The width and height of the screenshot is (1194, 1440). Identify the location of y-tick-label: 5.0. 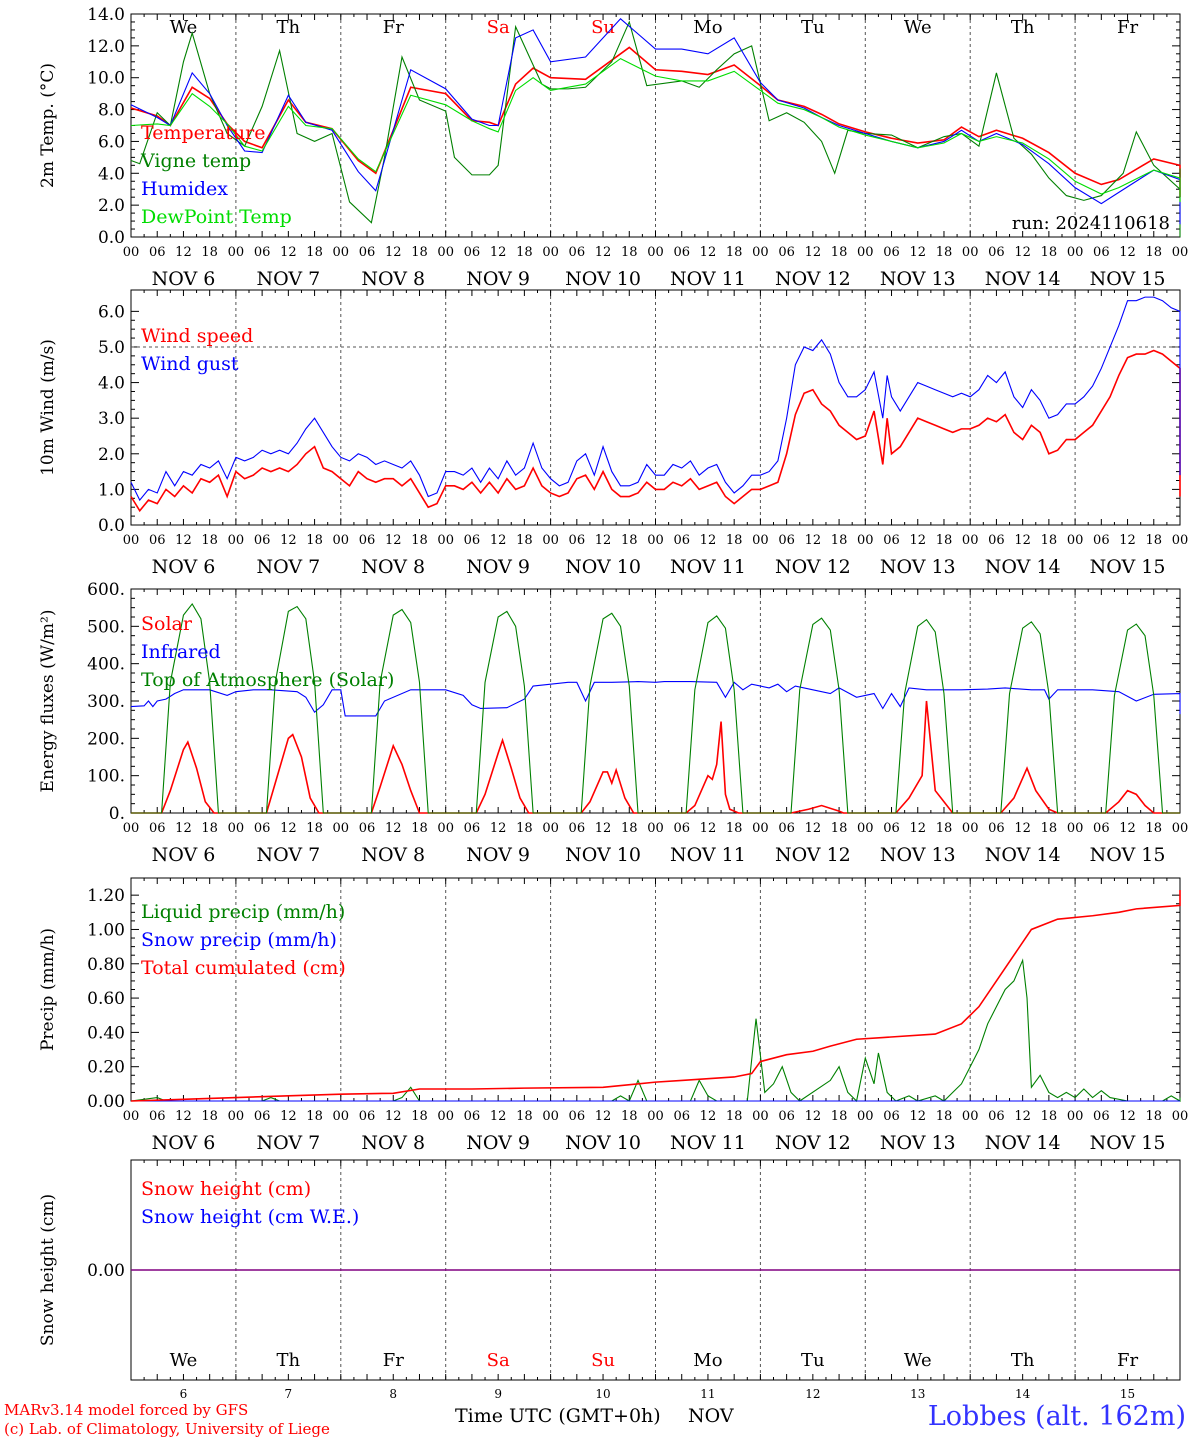
(111, 348).